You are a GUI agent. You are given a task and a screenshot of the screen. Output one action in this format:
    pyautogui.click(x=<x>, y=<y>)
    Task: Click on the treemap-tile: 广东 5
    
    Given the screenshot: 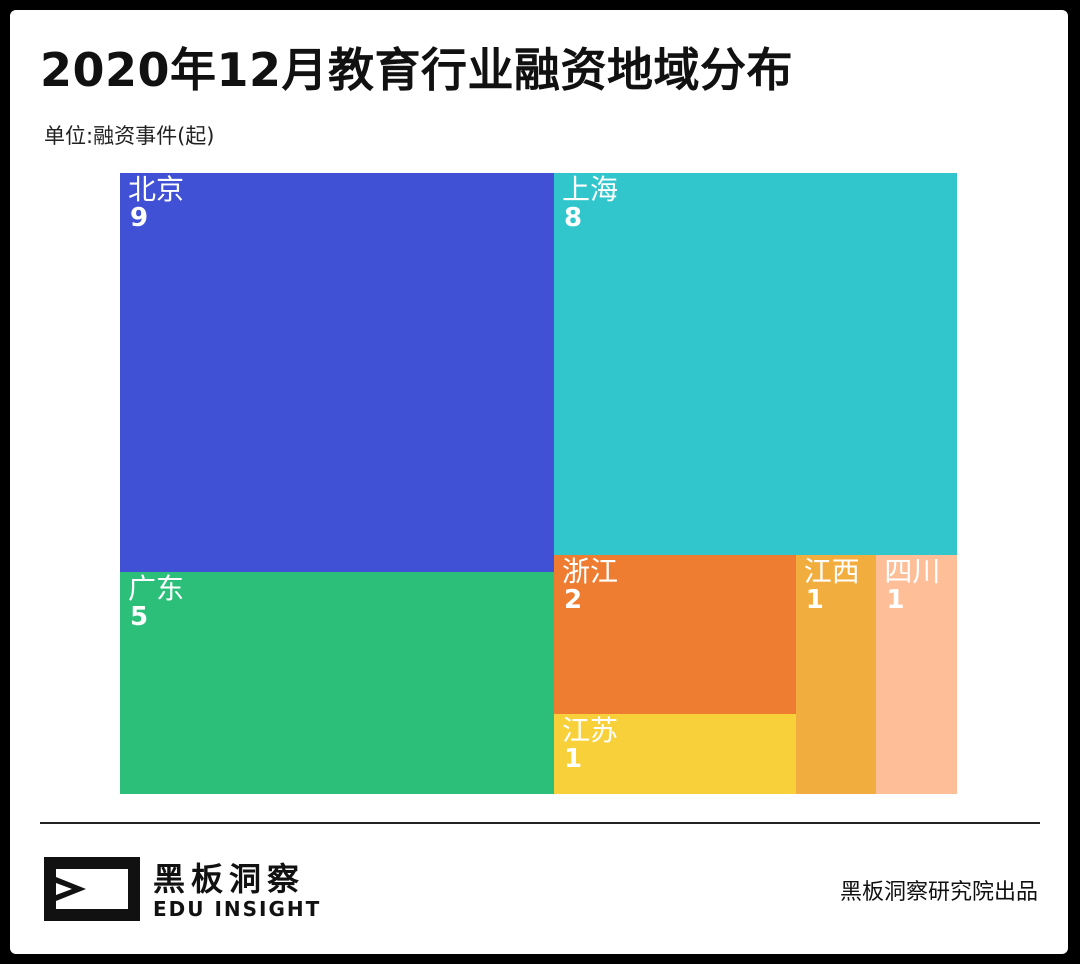 What is the action you would take?
    pyautogui.click(x=337, y=683)
    